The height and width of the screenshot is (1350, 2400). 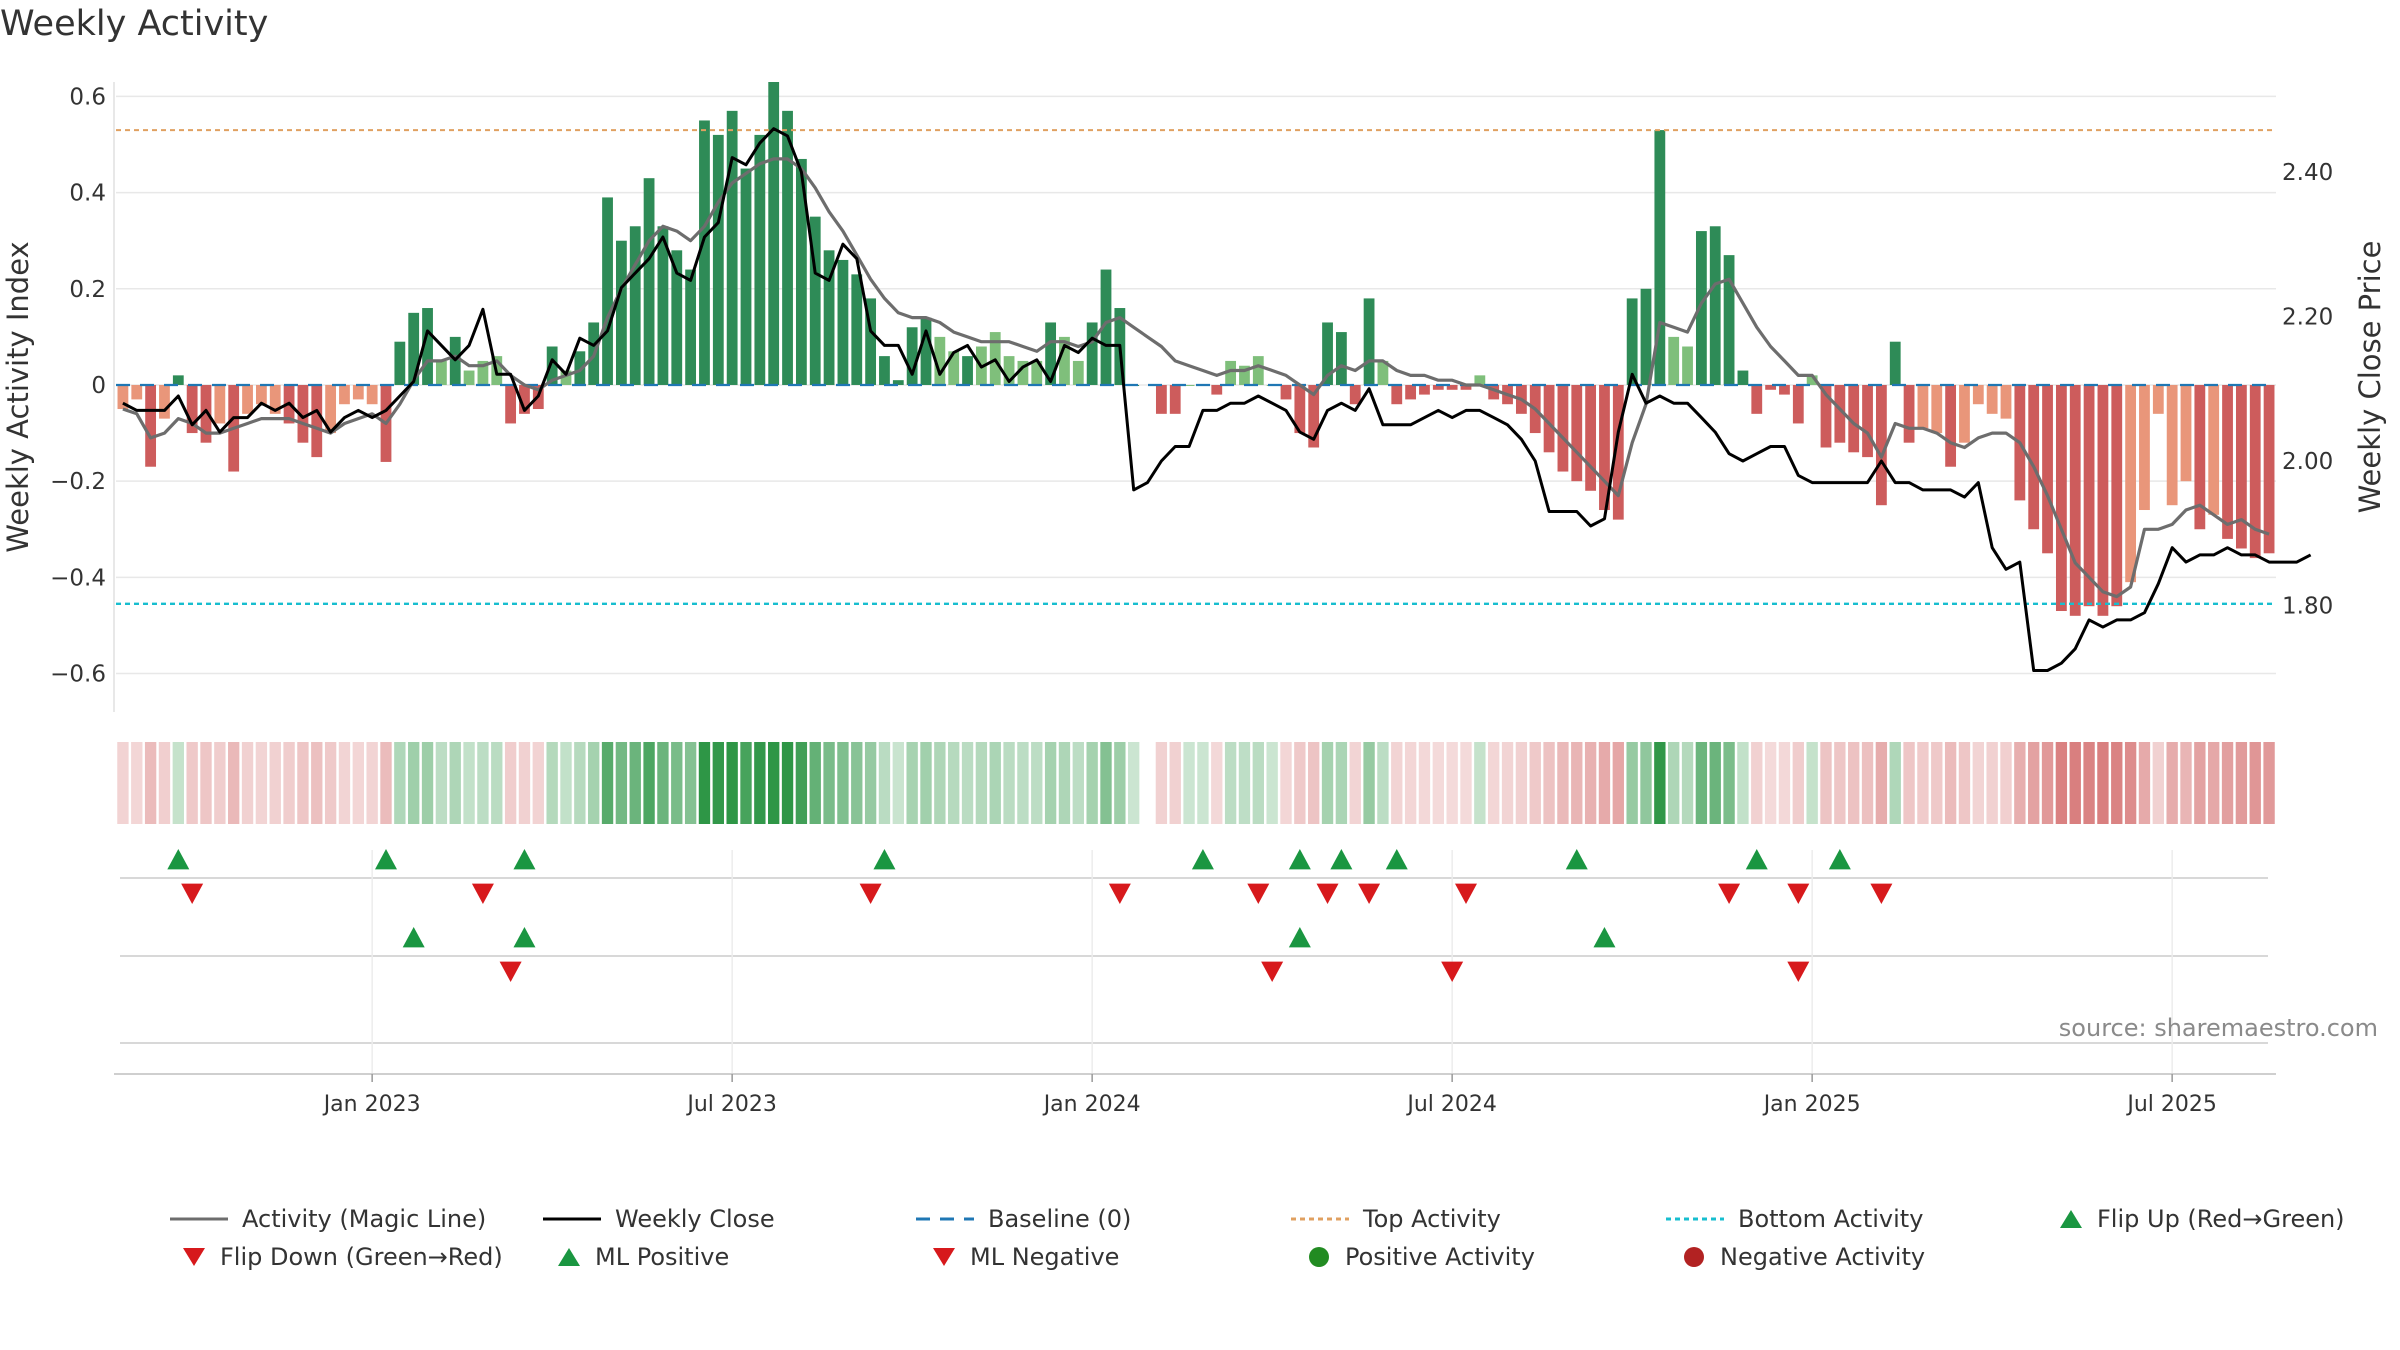 What do you see at coordinates (18, 396) in the screenshot?
I see `y-axis-title: Weekly Activity Index` at bounding box center [18, 396].